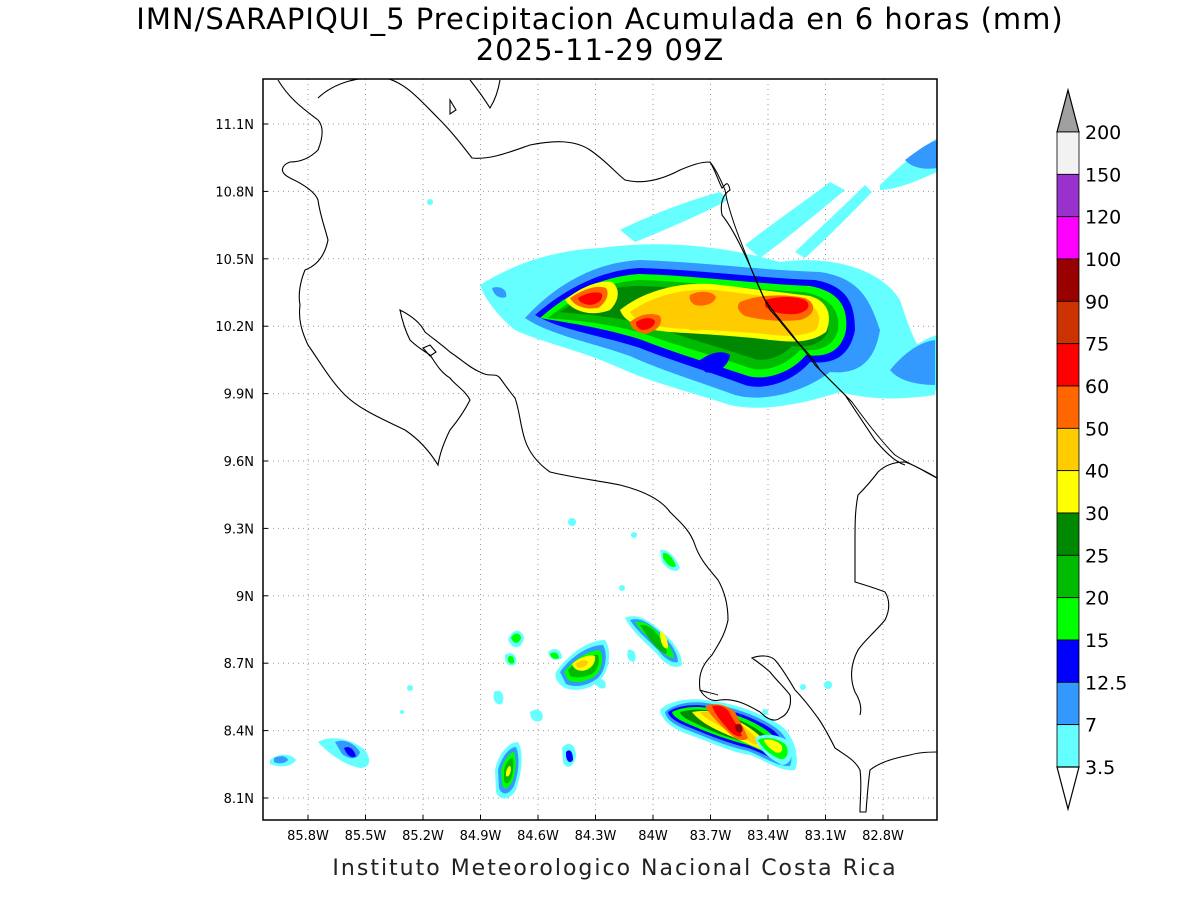  What do you see at coordinates (423, 836) in the screenshot?
I see `lon-tick-label: 85.2W` at bounding box center [423, 836].